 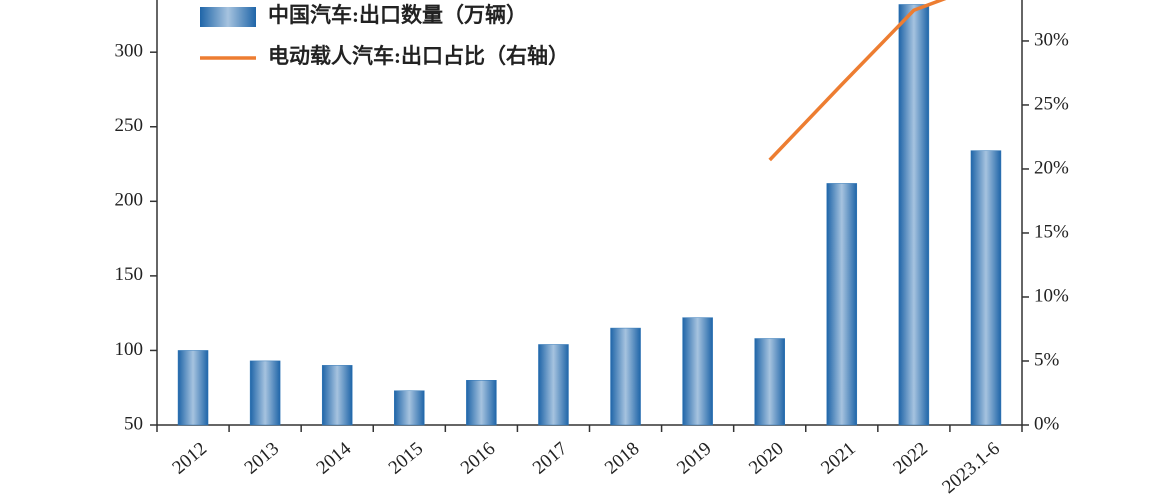 I want to click on y2-tick-label: 30%, so click(x=1051, y=39).